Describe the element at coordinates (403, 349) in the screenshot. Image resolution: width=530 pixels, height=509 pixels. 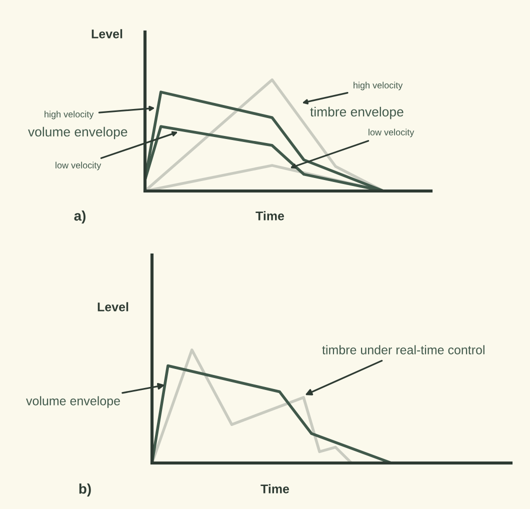
I see `annotation: timbre under real-time control` at that location.